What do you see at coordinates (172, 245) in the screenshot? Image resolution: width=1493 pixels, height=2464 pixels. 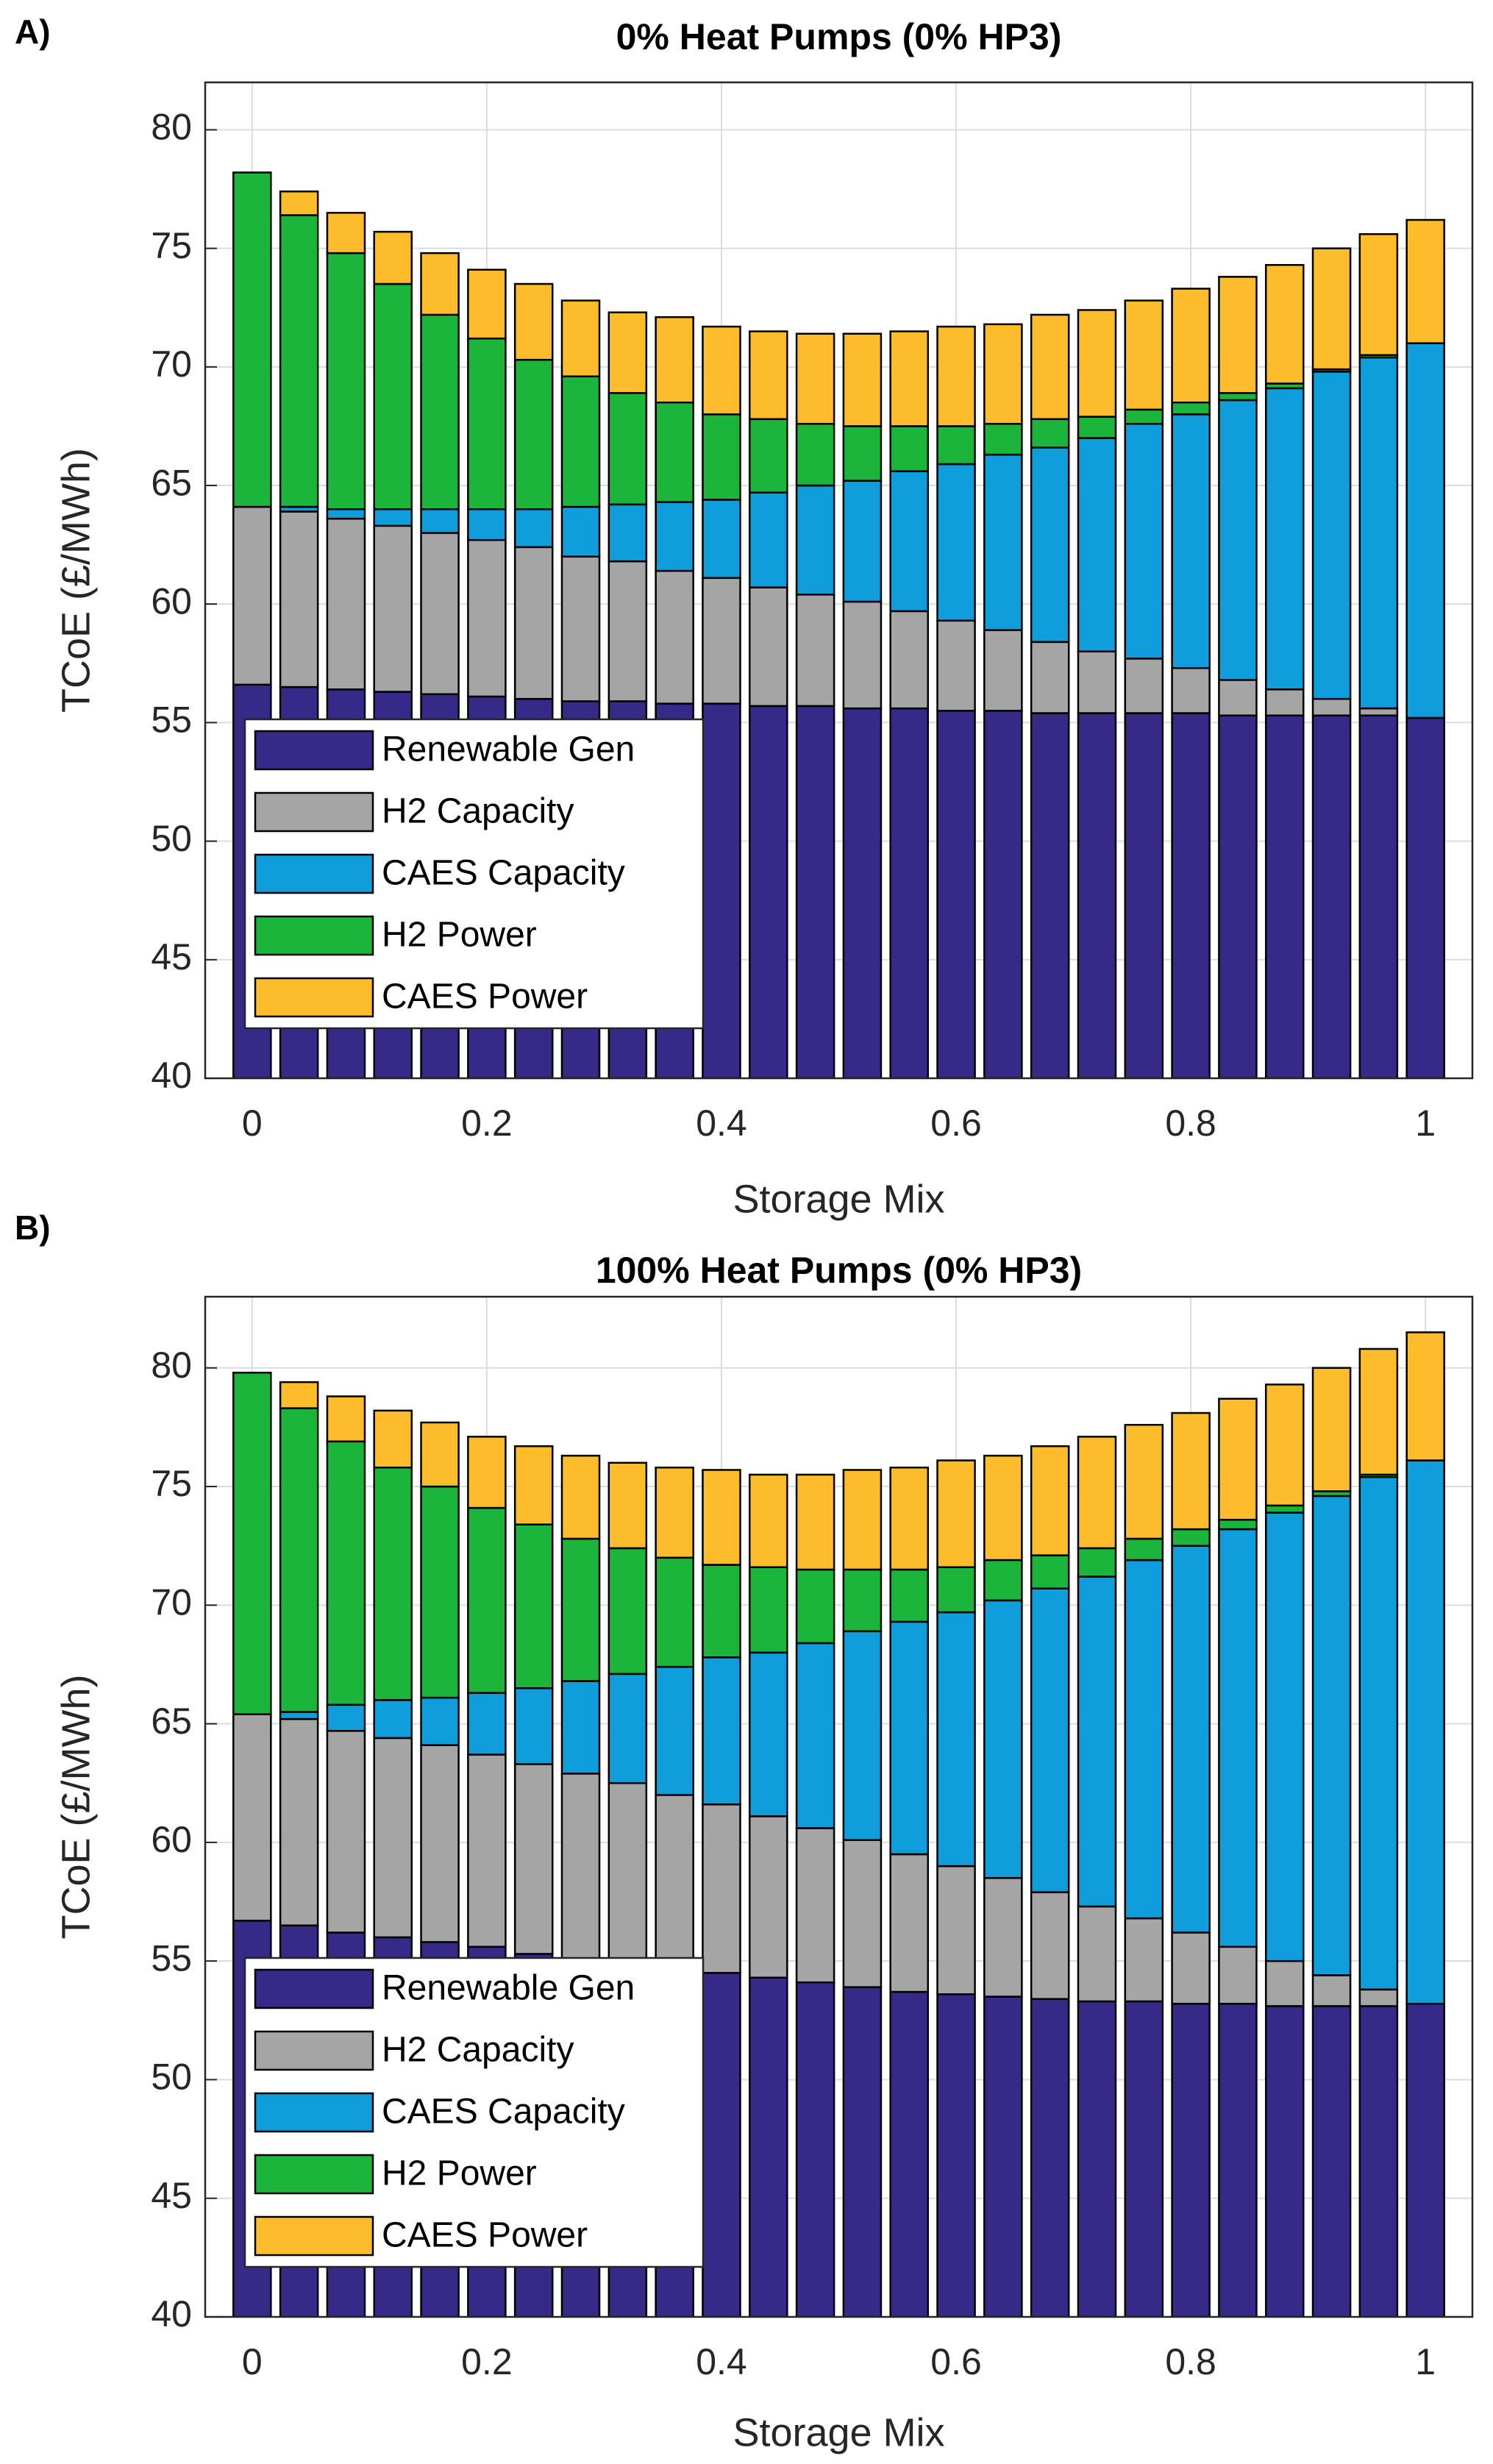 I see `y-tick-label: 75` at bounding box center [172, 245].